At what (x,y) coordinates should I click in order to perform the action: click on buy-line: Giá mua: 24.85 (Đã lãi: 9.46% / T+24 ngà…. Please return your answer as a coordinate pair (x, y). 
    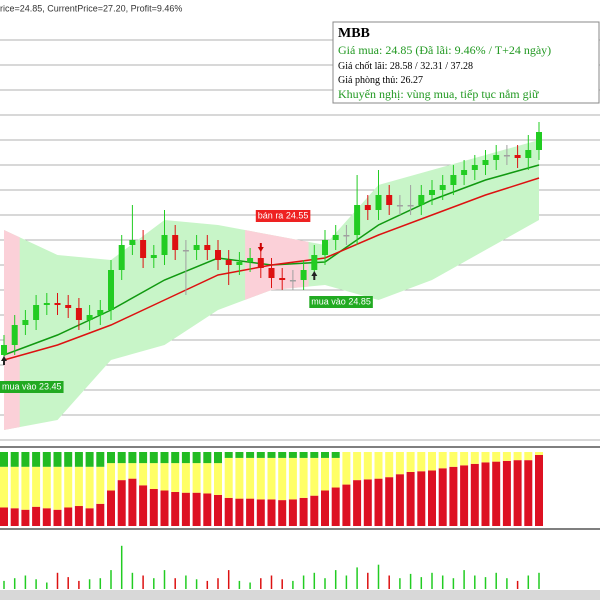
    Looking at the image, I should click on (444, 50).